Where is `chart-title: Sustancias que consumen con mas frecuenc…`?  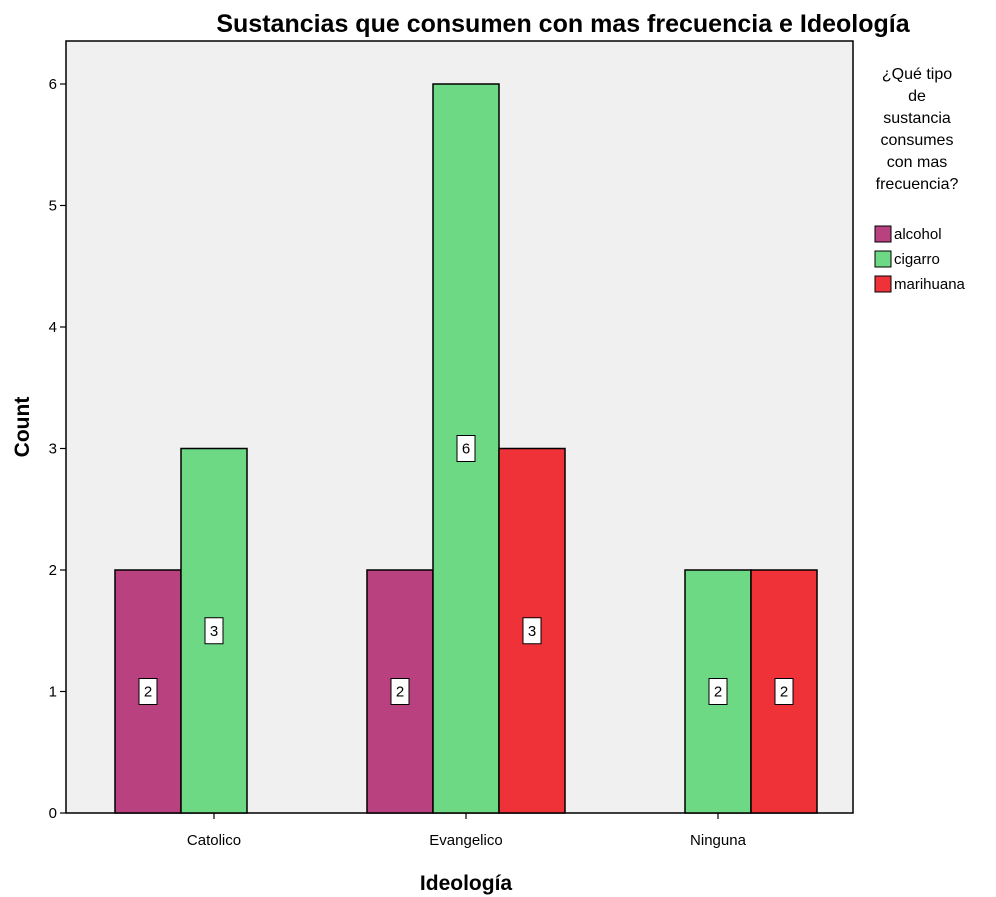 chart-title: Sustancias que consumen con mas frecuenc… is located at coordinates (563, 24).